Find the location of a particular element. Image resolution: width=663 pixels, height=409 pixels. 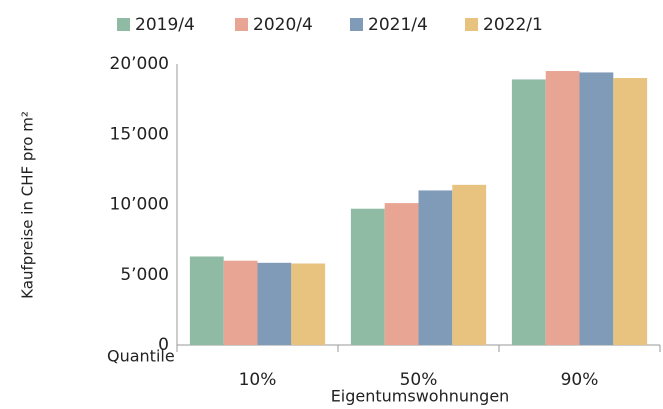

y-tick-label: 0 is located at coordinates (163, 345).